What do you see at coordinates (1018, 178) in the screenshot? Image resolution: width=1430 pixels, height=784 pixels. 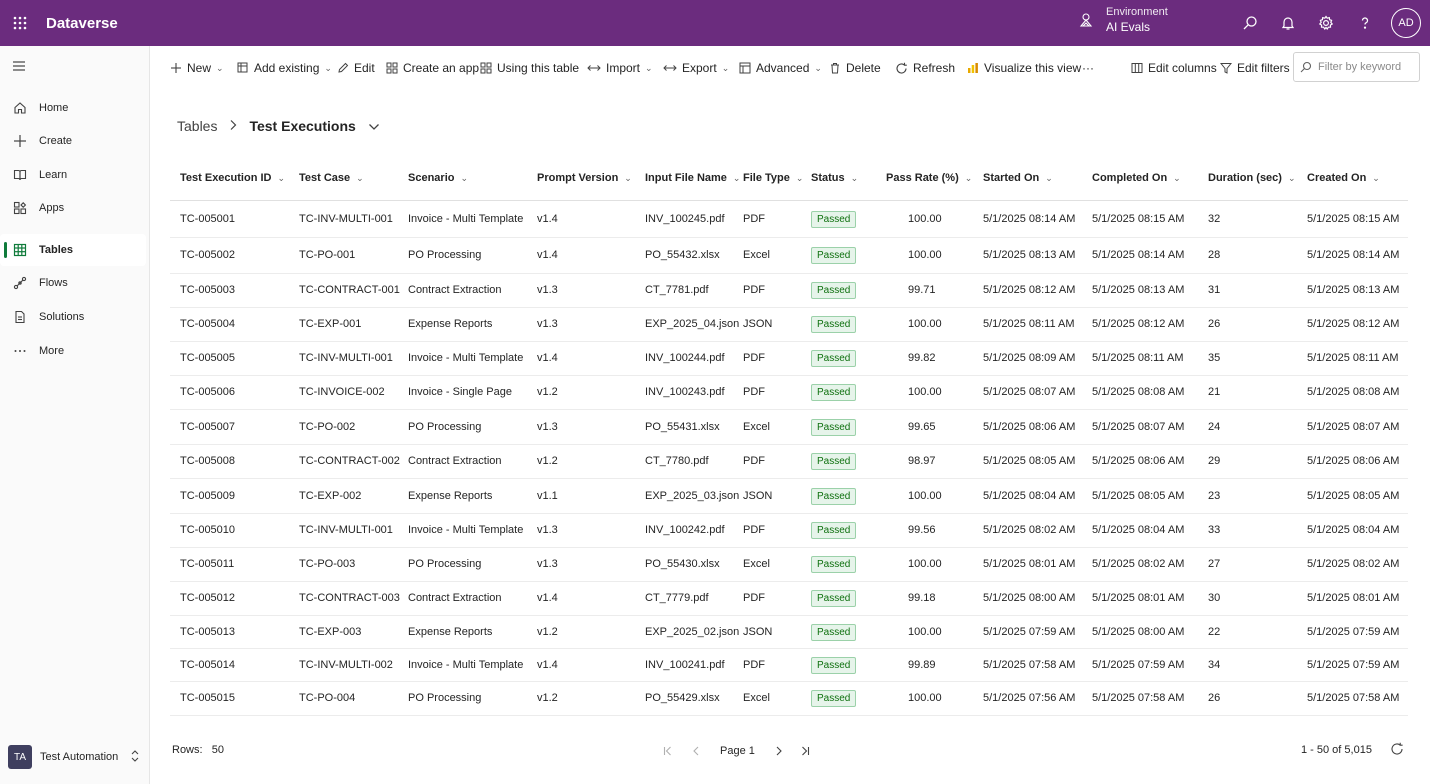 I see `column-header-started-on: Started On ⌄` at bounding box center [1018, 178].